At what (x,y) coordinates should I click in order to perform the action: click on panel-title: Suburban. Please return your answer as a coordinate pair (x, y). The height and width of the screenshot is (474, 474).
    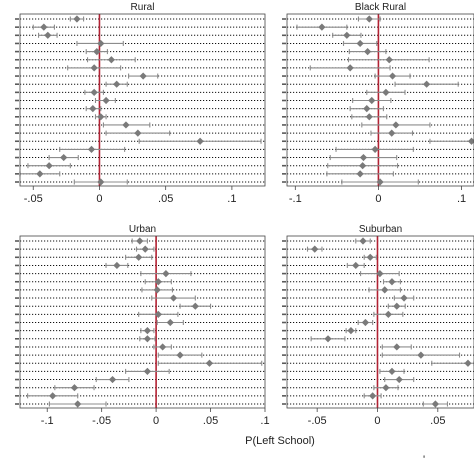
    Looking at the image, I should click on (380, 229).